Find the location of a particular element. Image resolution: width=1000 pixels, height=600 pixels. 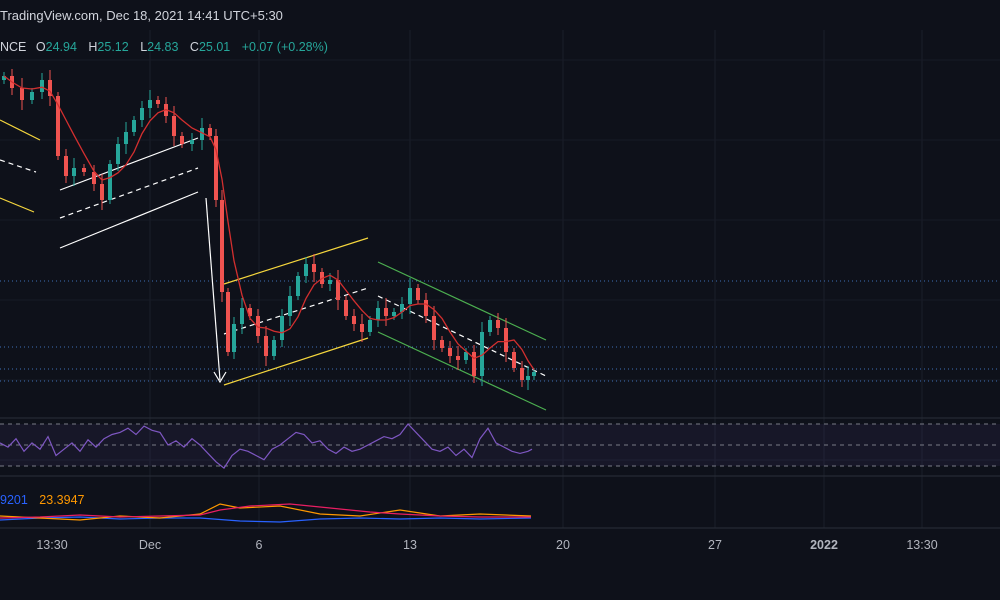

indicator-legend: 9201 23.3947 is located at coordinates (42, 500).